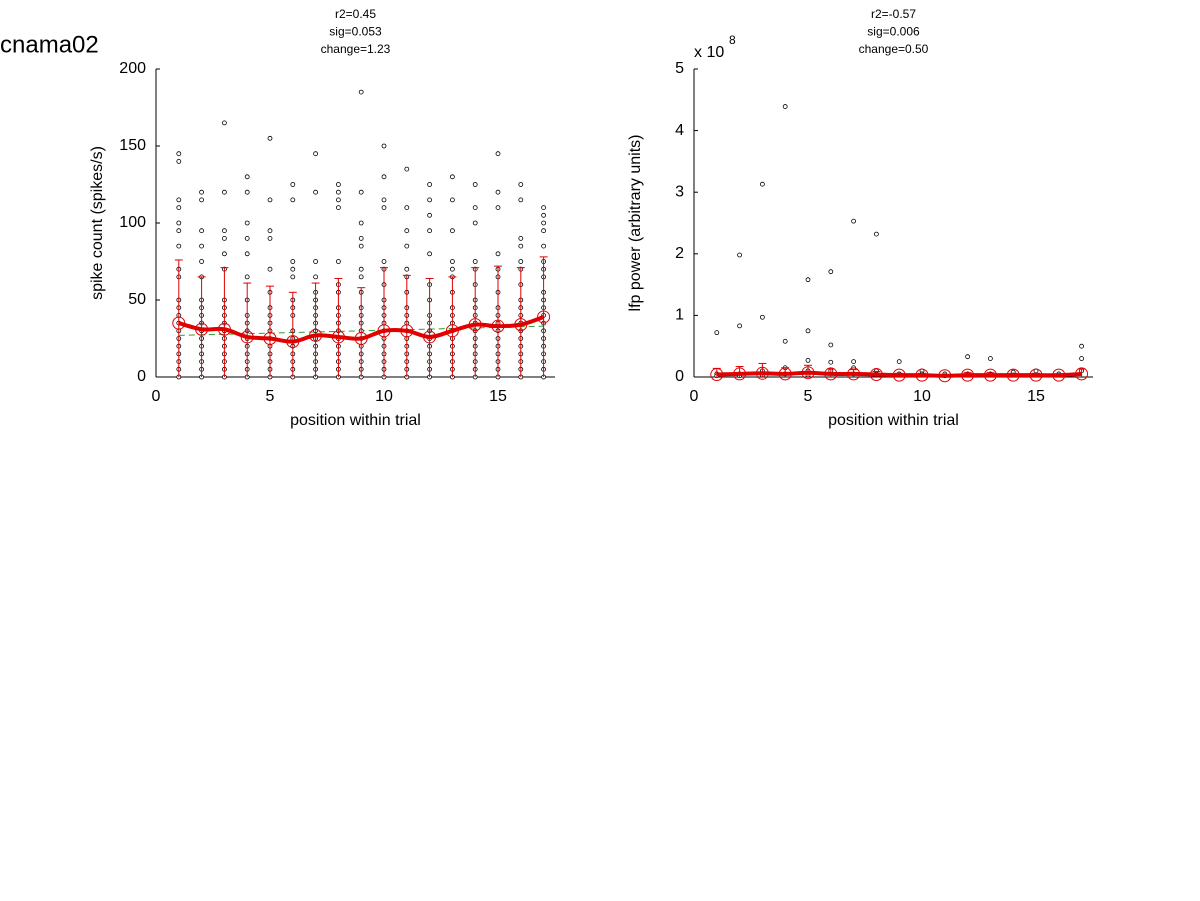  What do you see at coordinates (679, 315) in the screenshot?
I see `y-tick-label: 1` at bounding box center [679, 315].